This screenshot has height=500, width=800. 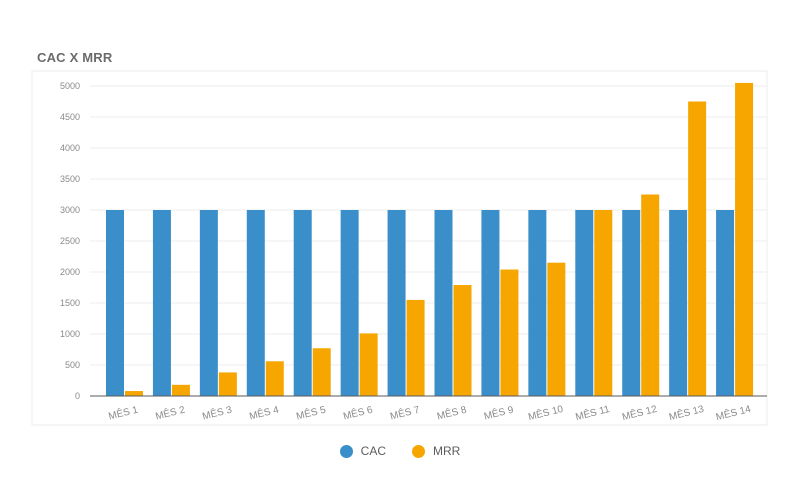 I want to click on y-tick-label: 5000, so click(x=70, y=86).